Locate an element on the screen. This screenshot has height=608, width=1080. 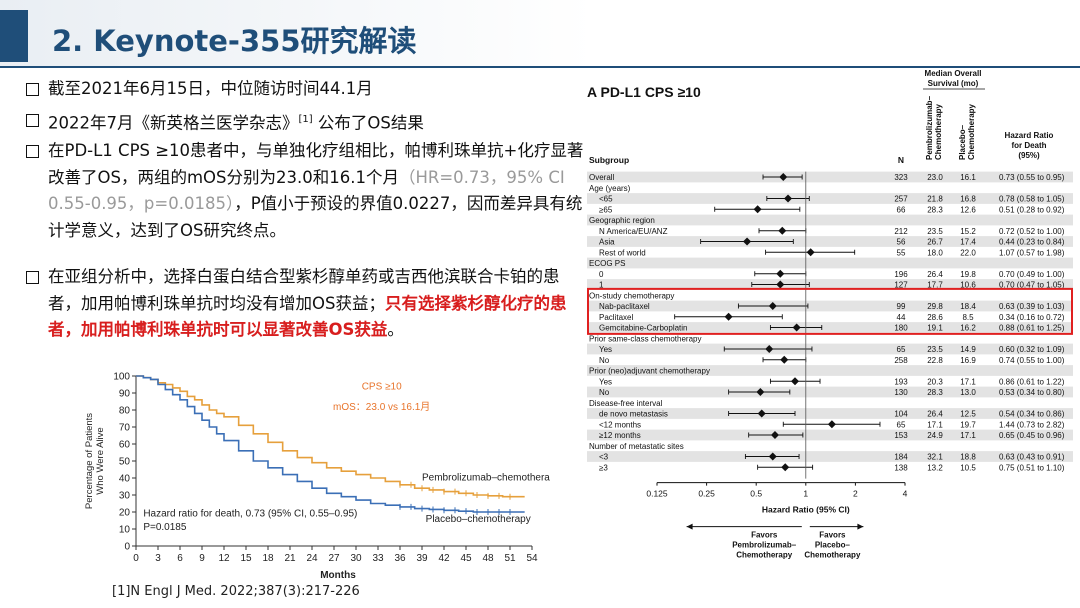
highlight-box is located at coordinates (830, 311).